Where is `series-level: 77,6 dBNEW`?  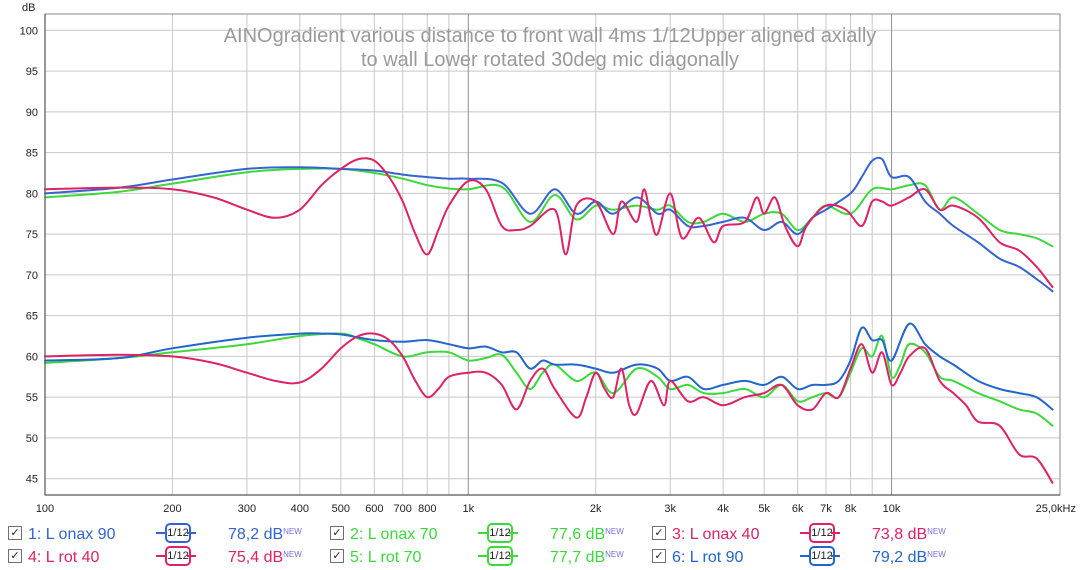
series-level: 77,6 dBNEW is located at coordinates (587, 534).